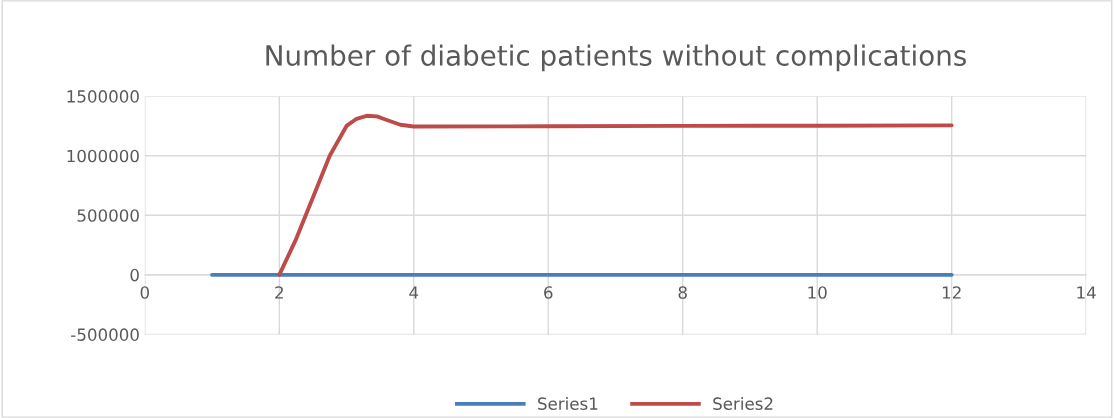 This screenshot has width=1114, height=418. Describe the element at coordinates (414, 292) in the screenshot. I see `x-tick-label: 4` at that location.